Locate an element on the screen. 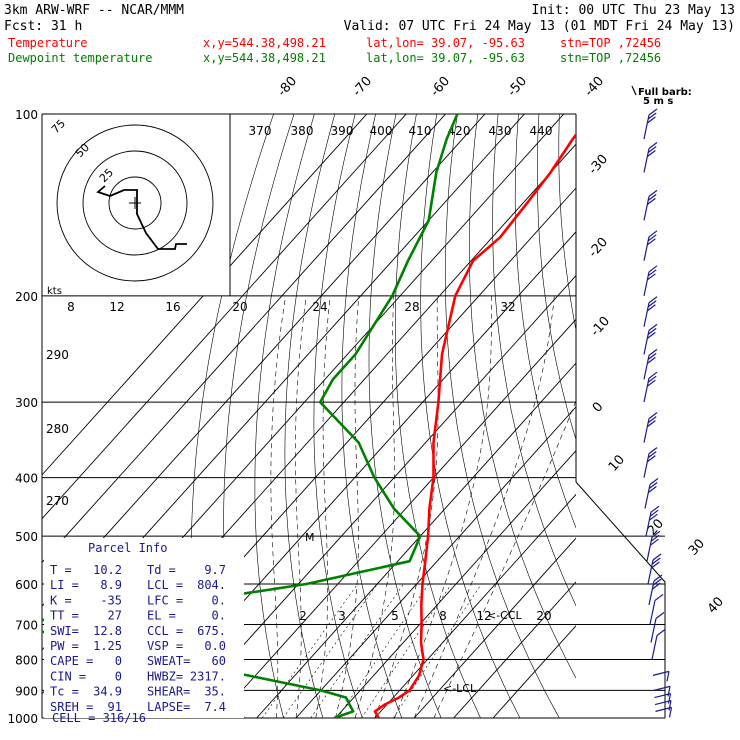 This screenshot has width=740, height=740. wind-barb-flag is located at coordinates (668, 676).